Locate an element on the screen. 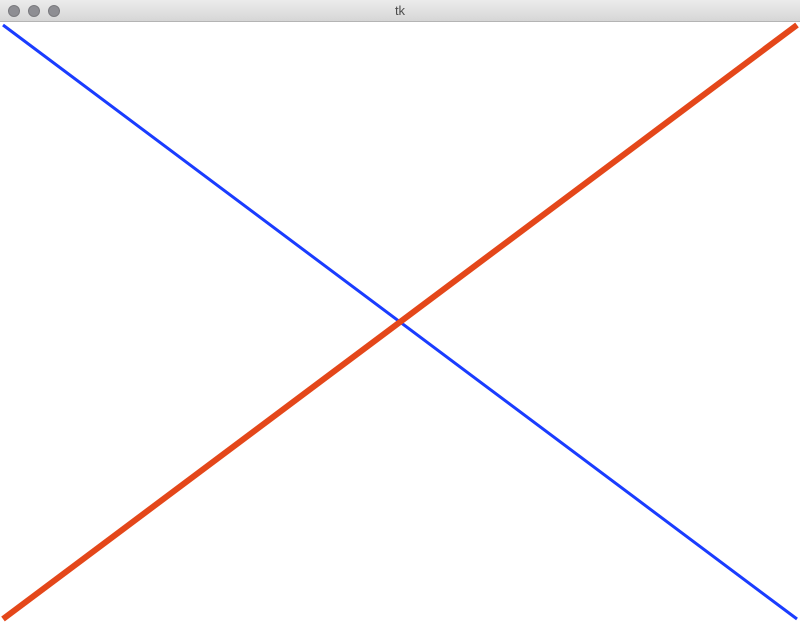 This screenshot has width=800, height=622. title-bar: tk is located at coordinates (400, 11).